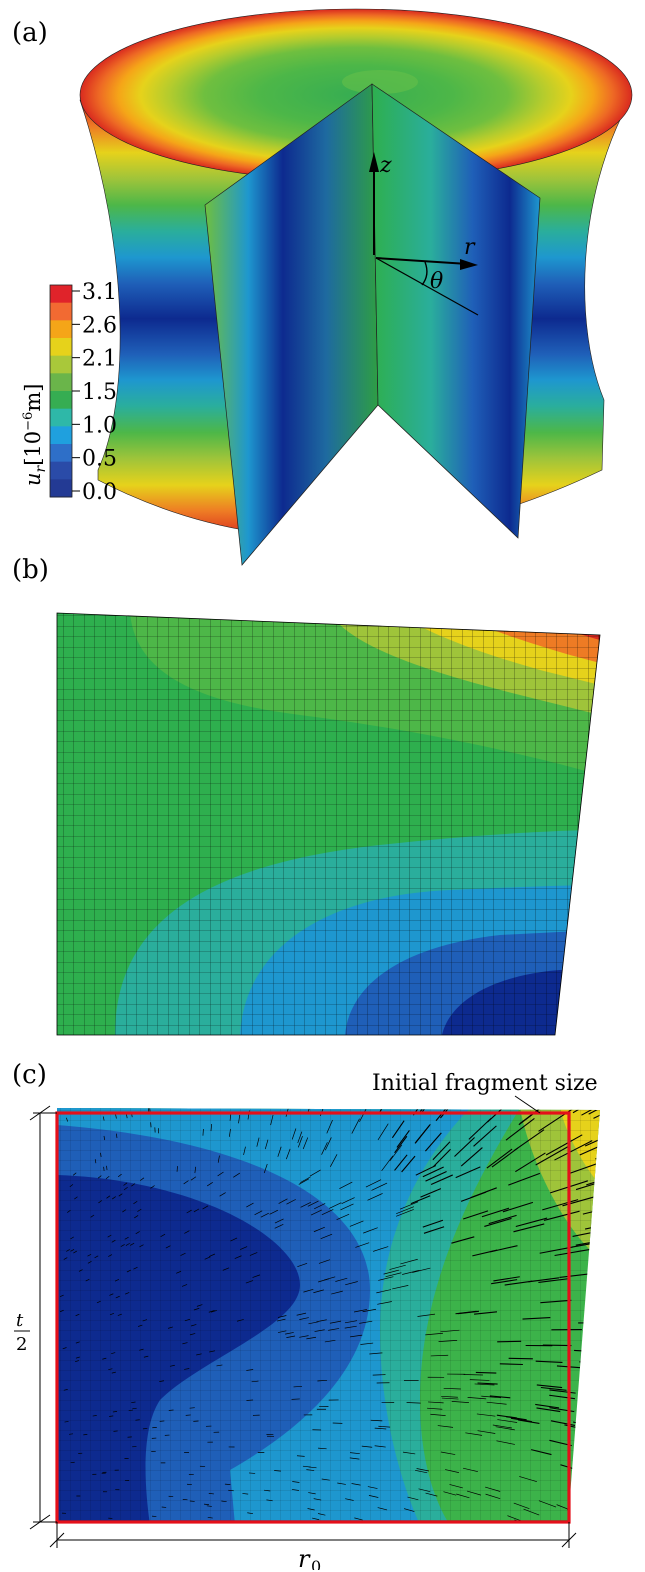 Image resolution: width=645 pixels, height=1572 pixels. What do you see at coordinates (99, 359) in the screenshot?
I see `colorbar-tick-label: 2.1` at bounding box center [99, 359].